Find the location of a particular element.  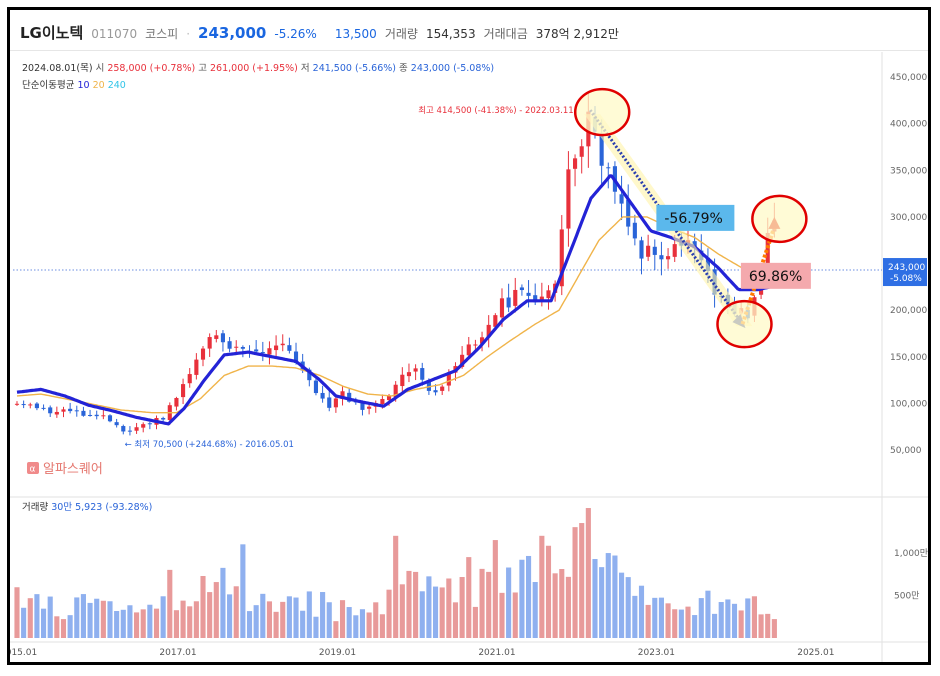

alpha-square-icon is located at coordinates (33, 468).